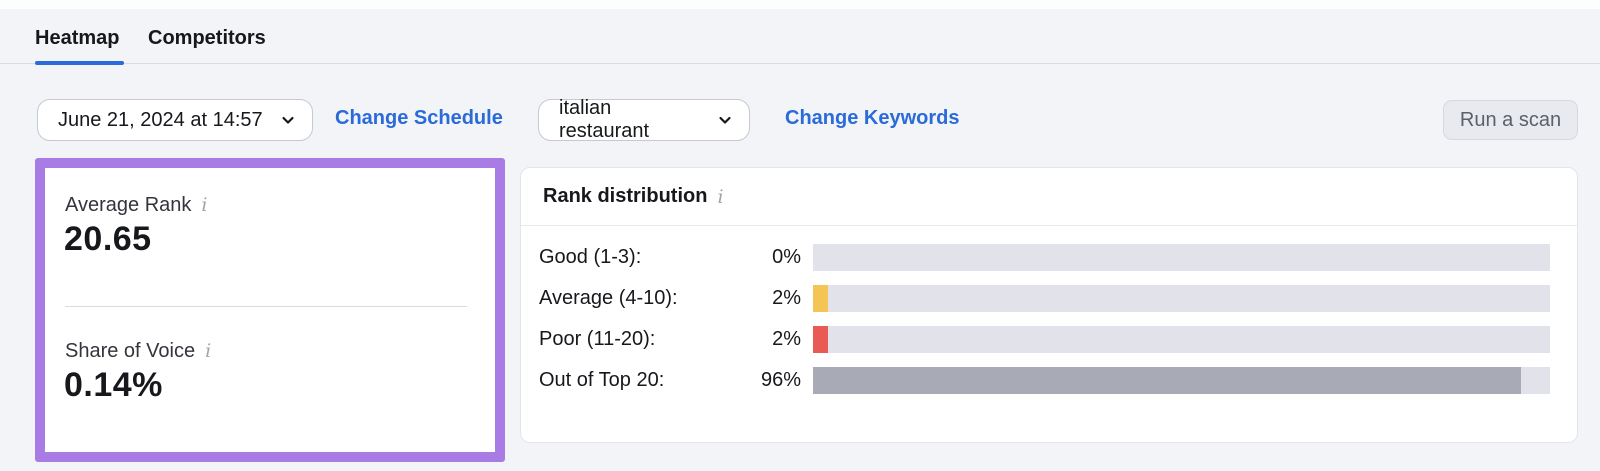 The width and height of the screenshot is (1600, 471). I want to click on distribution-row: Poor (11-20): 2%, so click(1049, 339).